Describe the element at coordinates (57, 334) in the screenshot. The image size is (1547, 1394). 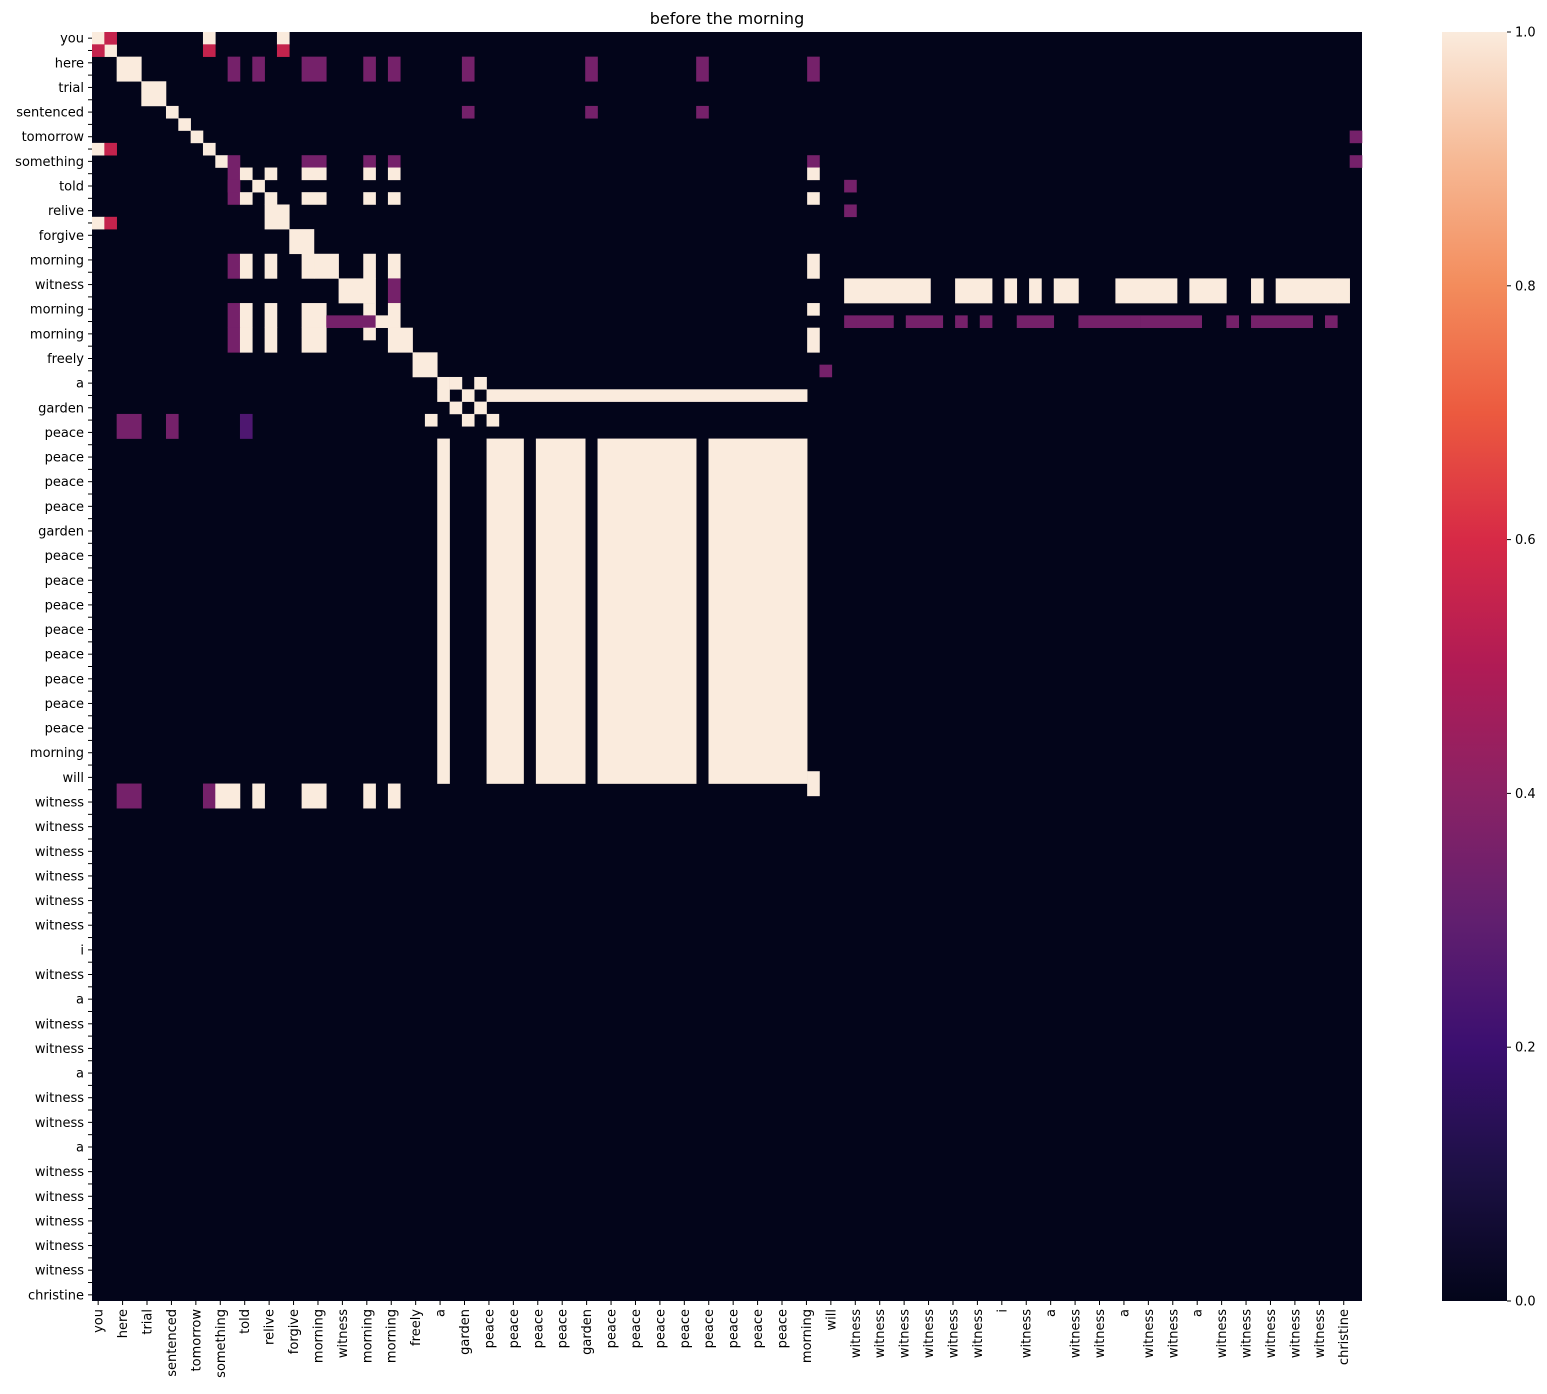
I see `y-tick-label: morning` at that location.